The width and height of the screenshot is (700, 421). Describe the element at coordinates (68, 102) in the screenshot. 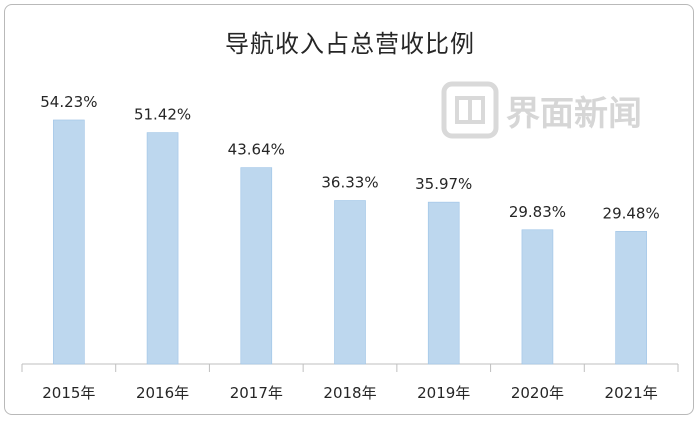

I see `data-label: 54.23%` at that location.